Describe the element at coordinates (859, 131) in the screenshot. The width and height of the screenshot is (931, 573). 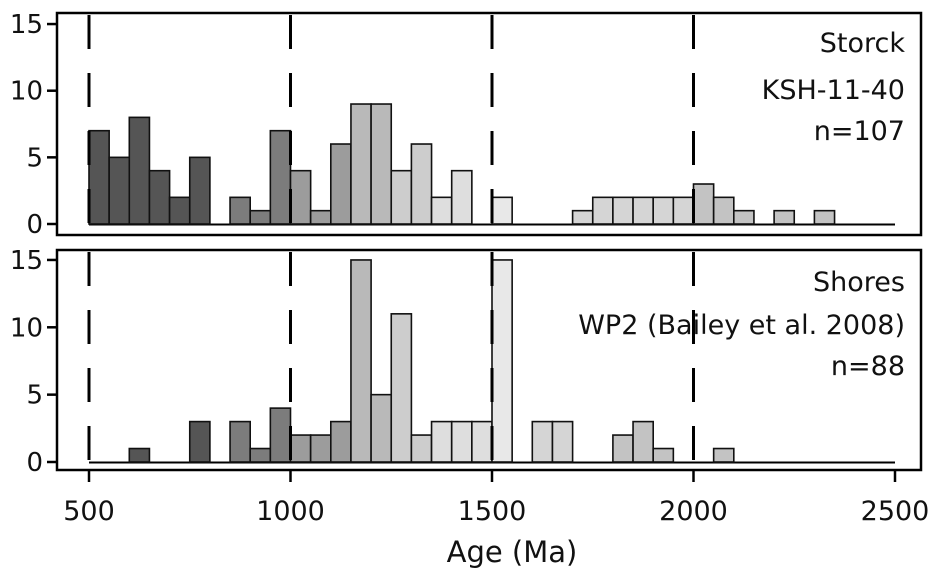
I see `panel-annotation: n=107` at that location.